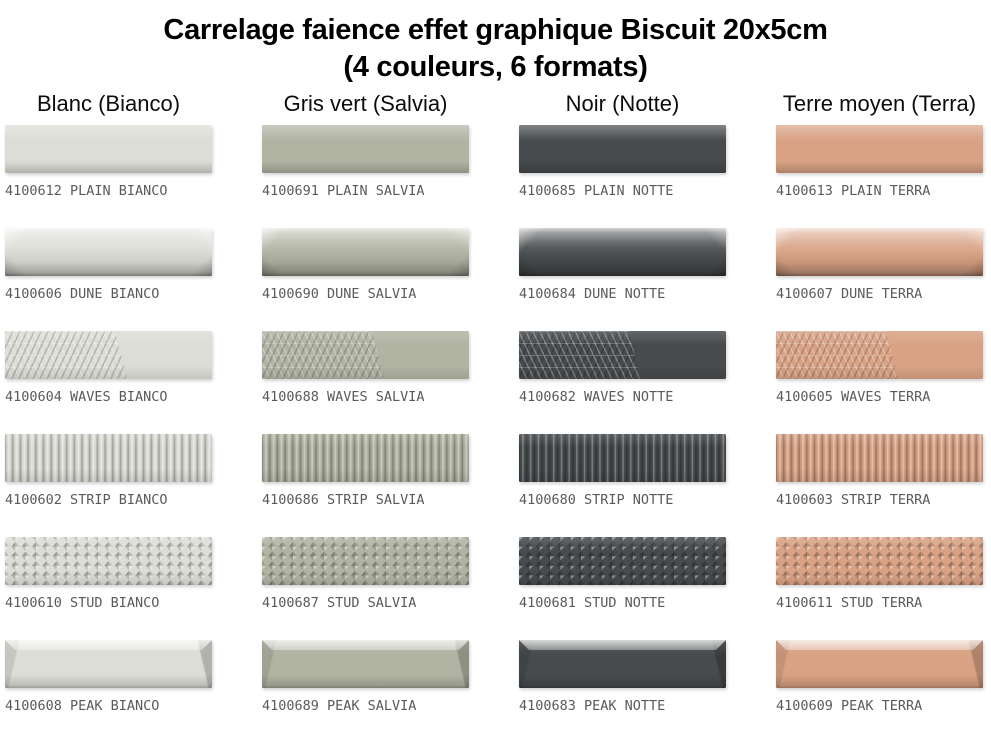 The height and width of the screenshot is (739, 991). What do you see at coordinates (622, 355) in the screenshot?
I see `tile-swatch-waves-notte` at bounding box center [622, 355].